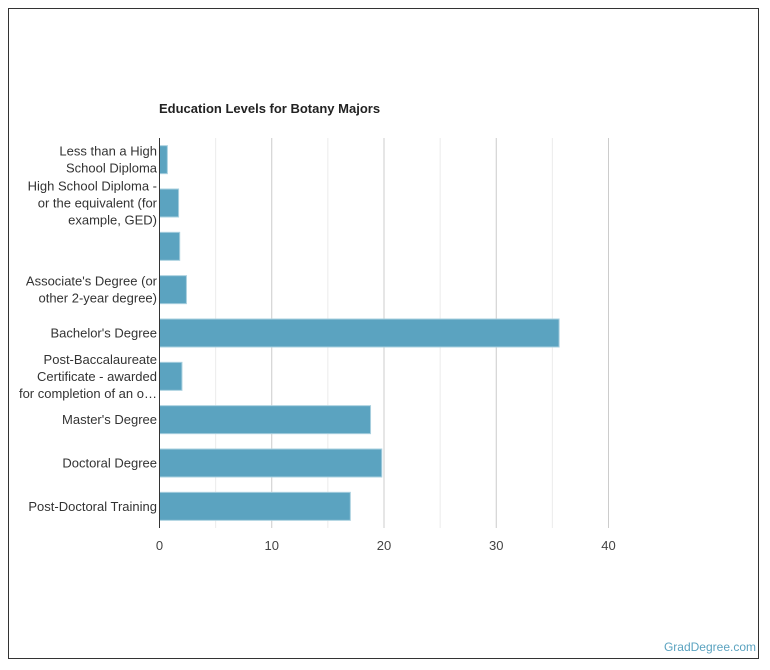 The width and height of the screenshot is (770, 670). I want to click on x-tick-label: 0, so click(159, 545).